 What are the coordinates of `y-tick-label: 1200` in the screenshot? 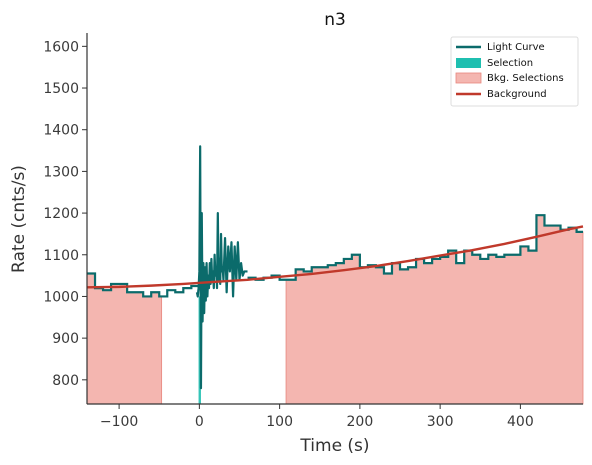 It's located at (61, 214).